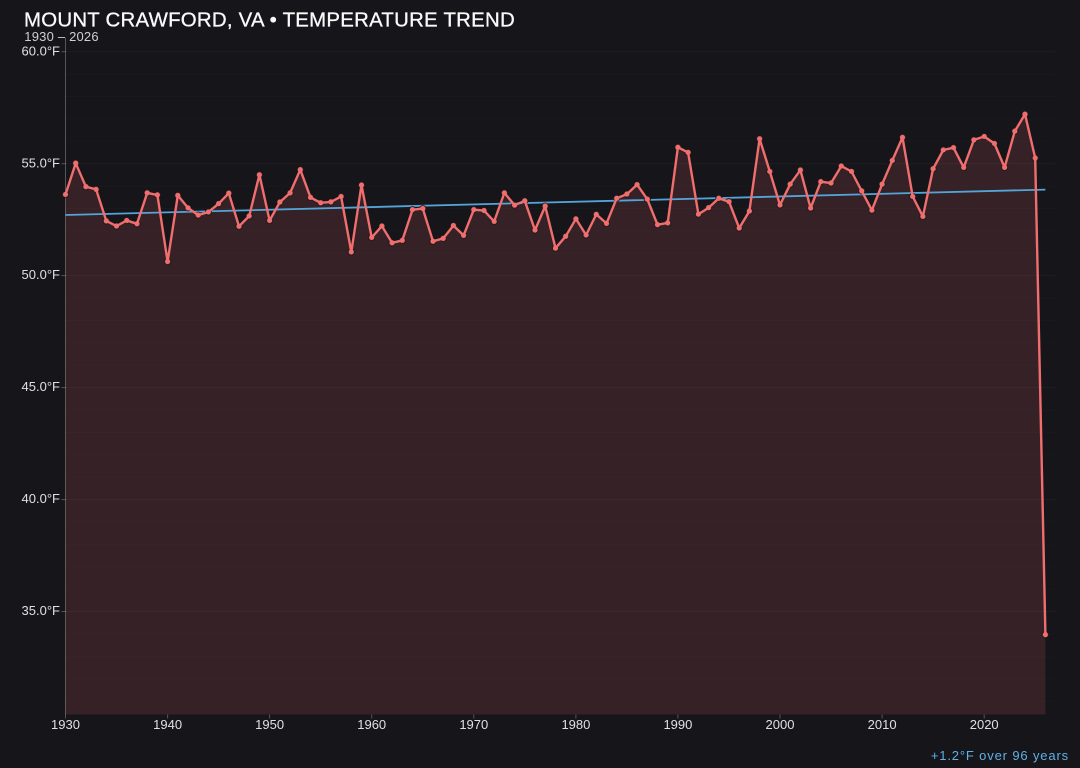 This screenshot has width=1080, height=768. I want to click on svg-text: 1930, so click(65, 724).